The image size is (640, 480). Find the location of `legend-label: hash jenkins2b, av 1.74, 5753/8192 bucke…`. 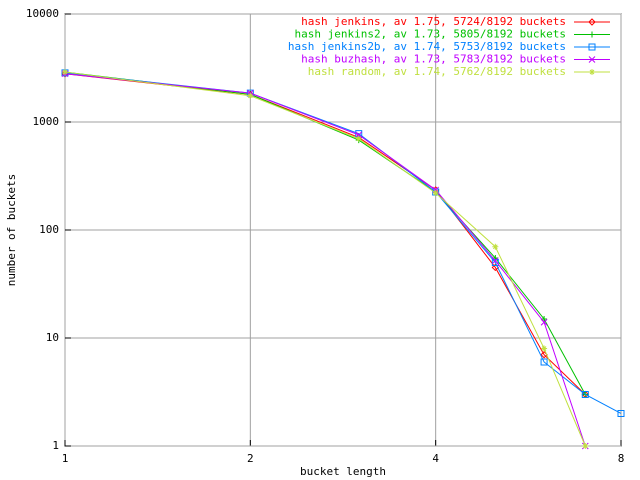

legend-label: hash jenkins2b, av 1.74, 5753/8192 bucke… is located at coordinates (427, 46).